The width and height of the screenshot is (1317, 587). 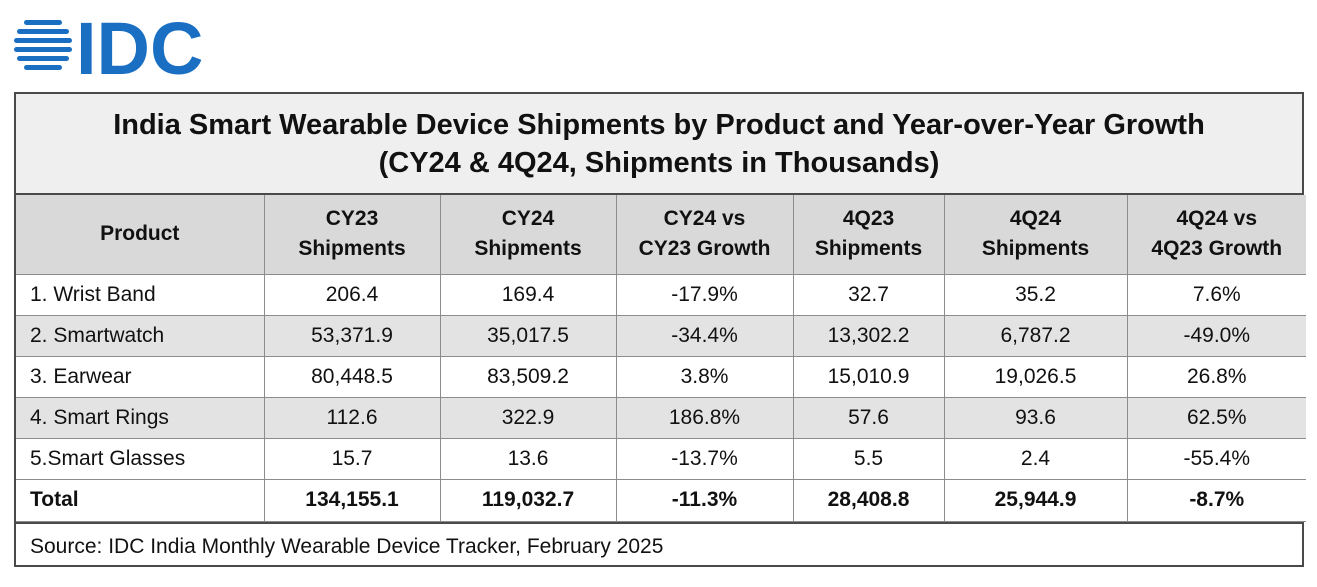 I want to click on column-header-cy24-shipments: CY24 Shipments, so click(x=528, y=235).